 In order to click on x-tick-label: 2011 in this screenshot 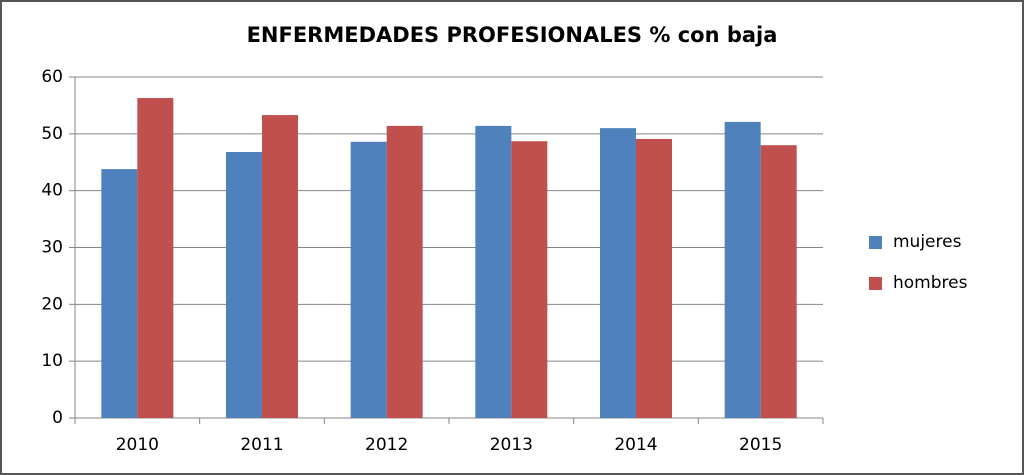, I will do `click(261, 445)`.